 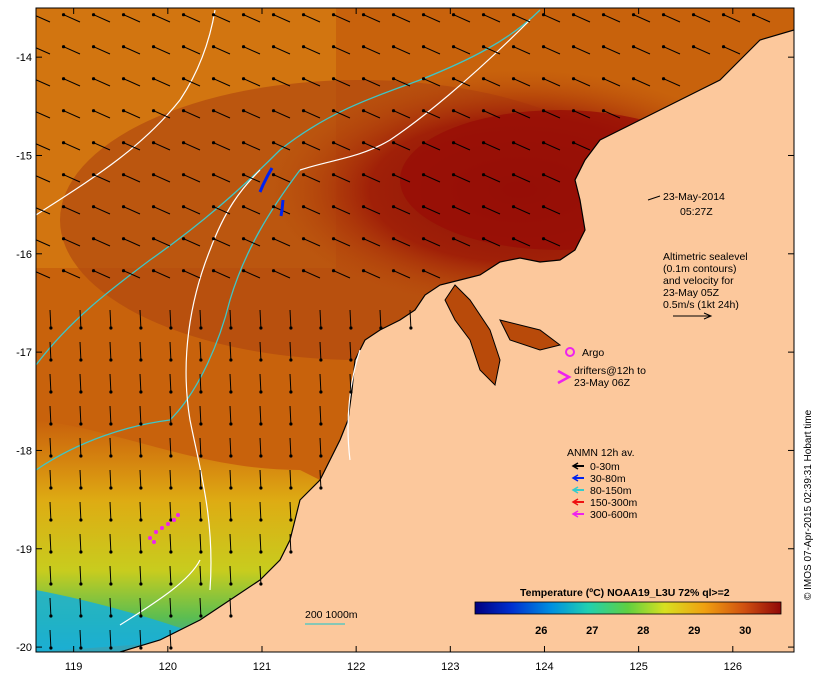 I want to click on lat-tick-label: -18, so click(x=24, y=451).